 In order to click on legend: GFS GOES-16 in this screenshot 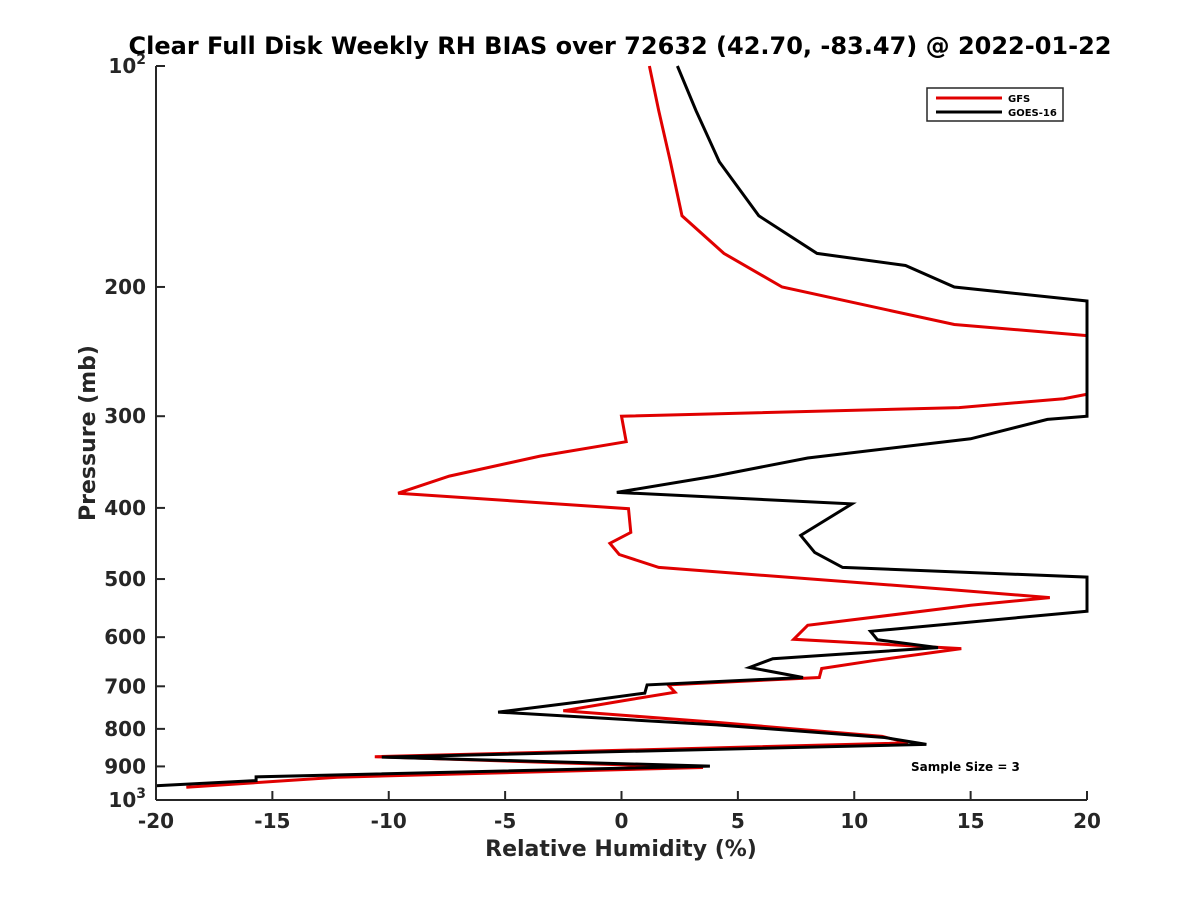, I will do `click(995, 104)`.